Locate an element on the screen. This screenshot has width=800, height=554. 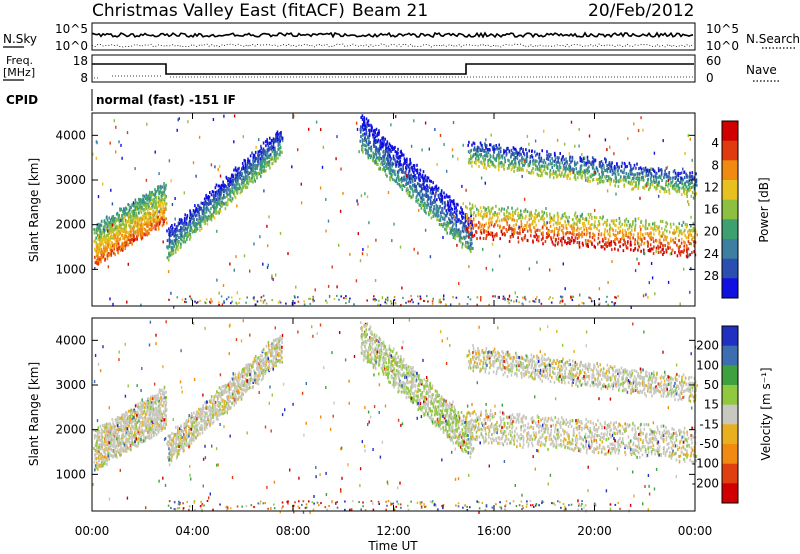
nsearch-trace is located at coordinates (392, 45).